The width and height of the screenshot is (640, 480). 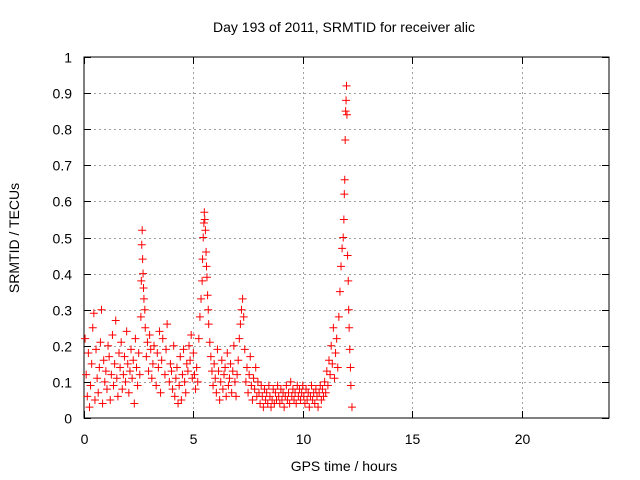 I want to click on y-tick-label: 0.2, so click(x=63, y=347).